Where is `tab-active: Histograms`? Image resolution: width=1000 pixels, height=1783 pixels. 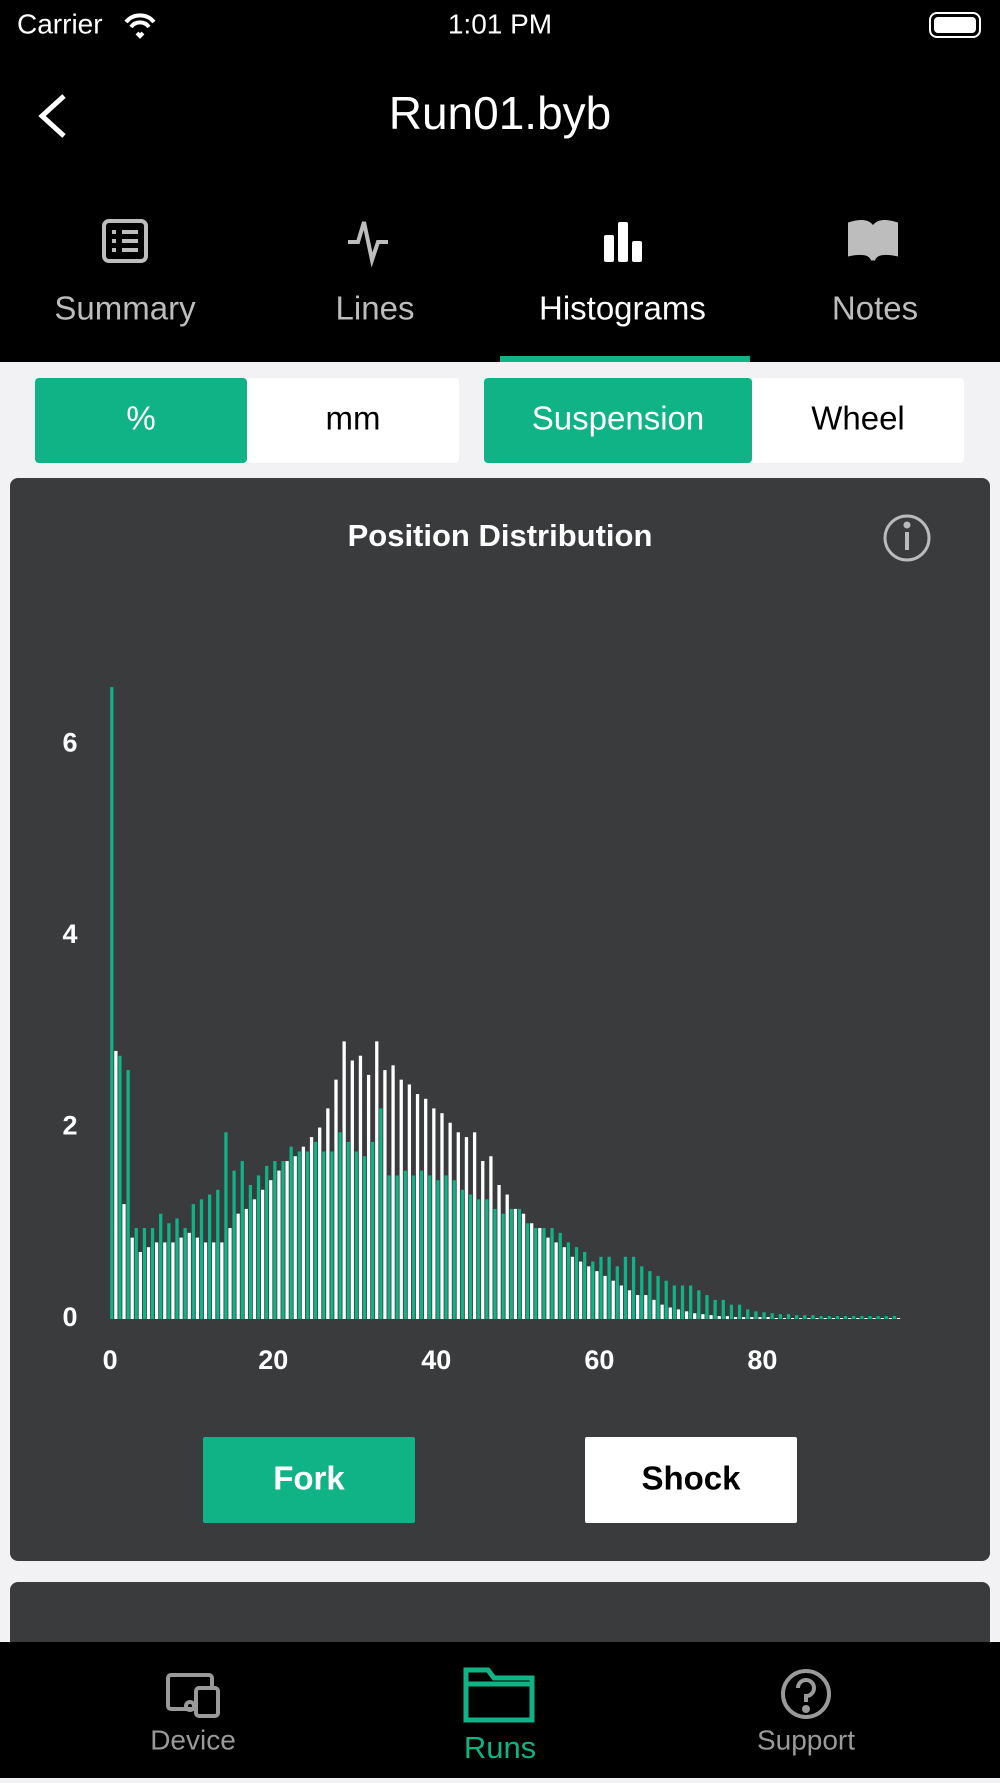 tab-active: Histograms is located at coordinates (622, 308).